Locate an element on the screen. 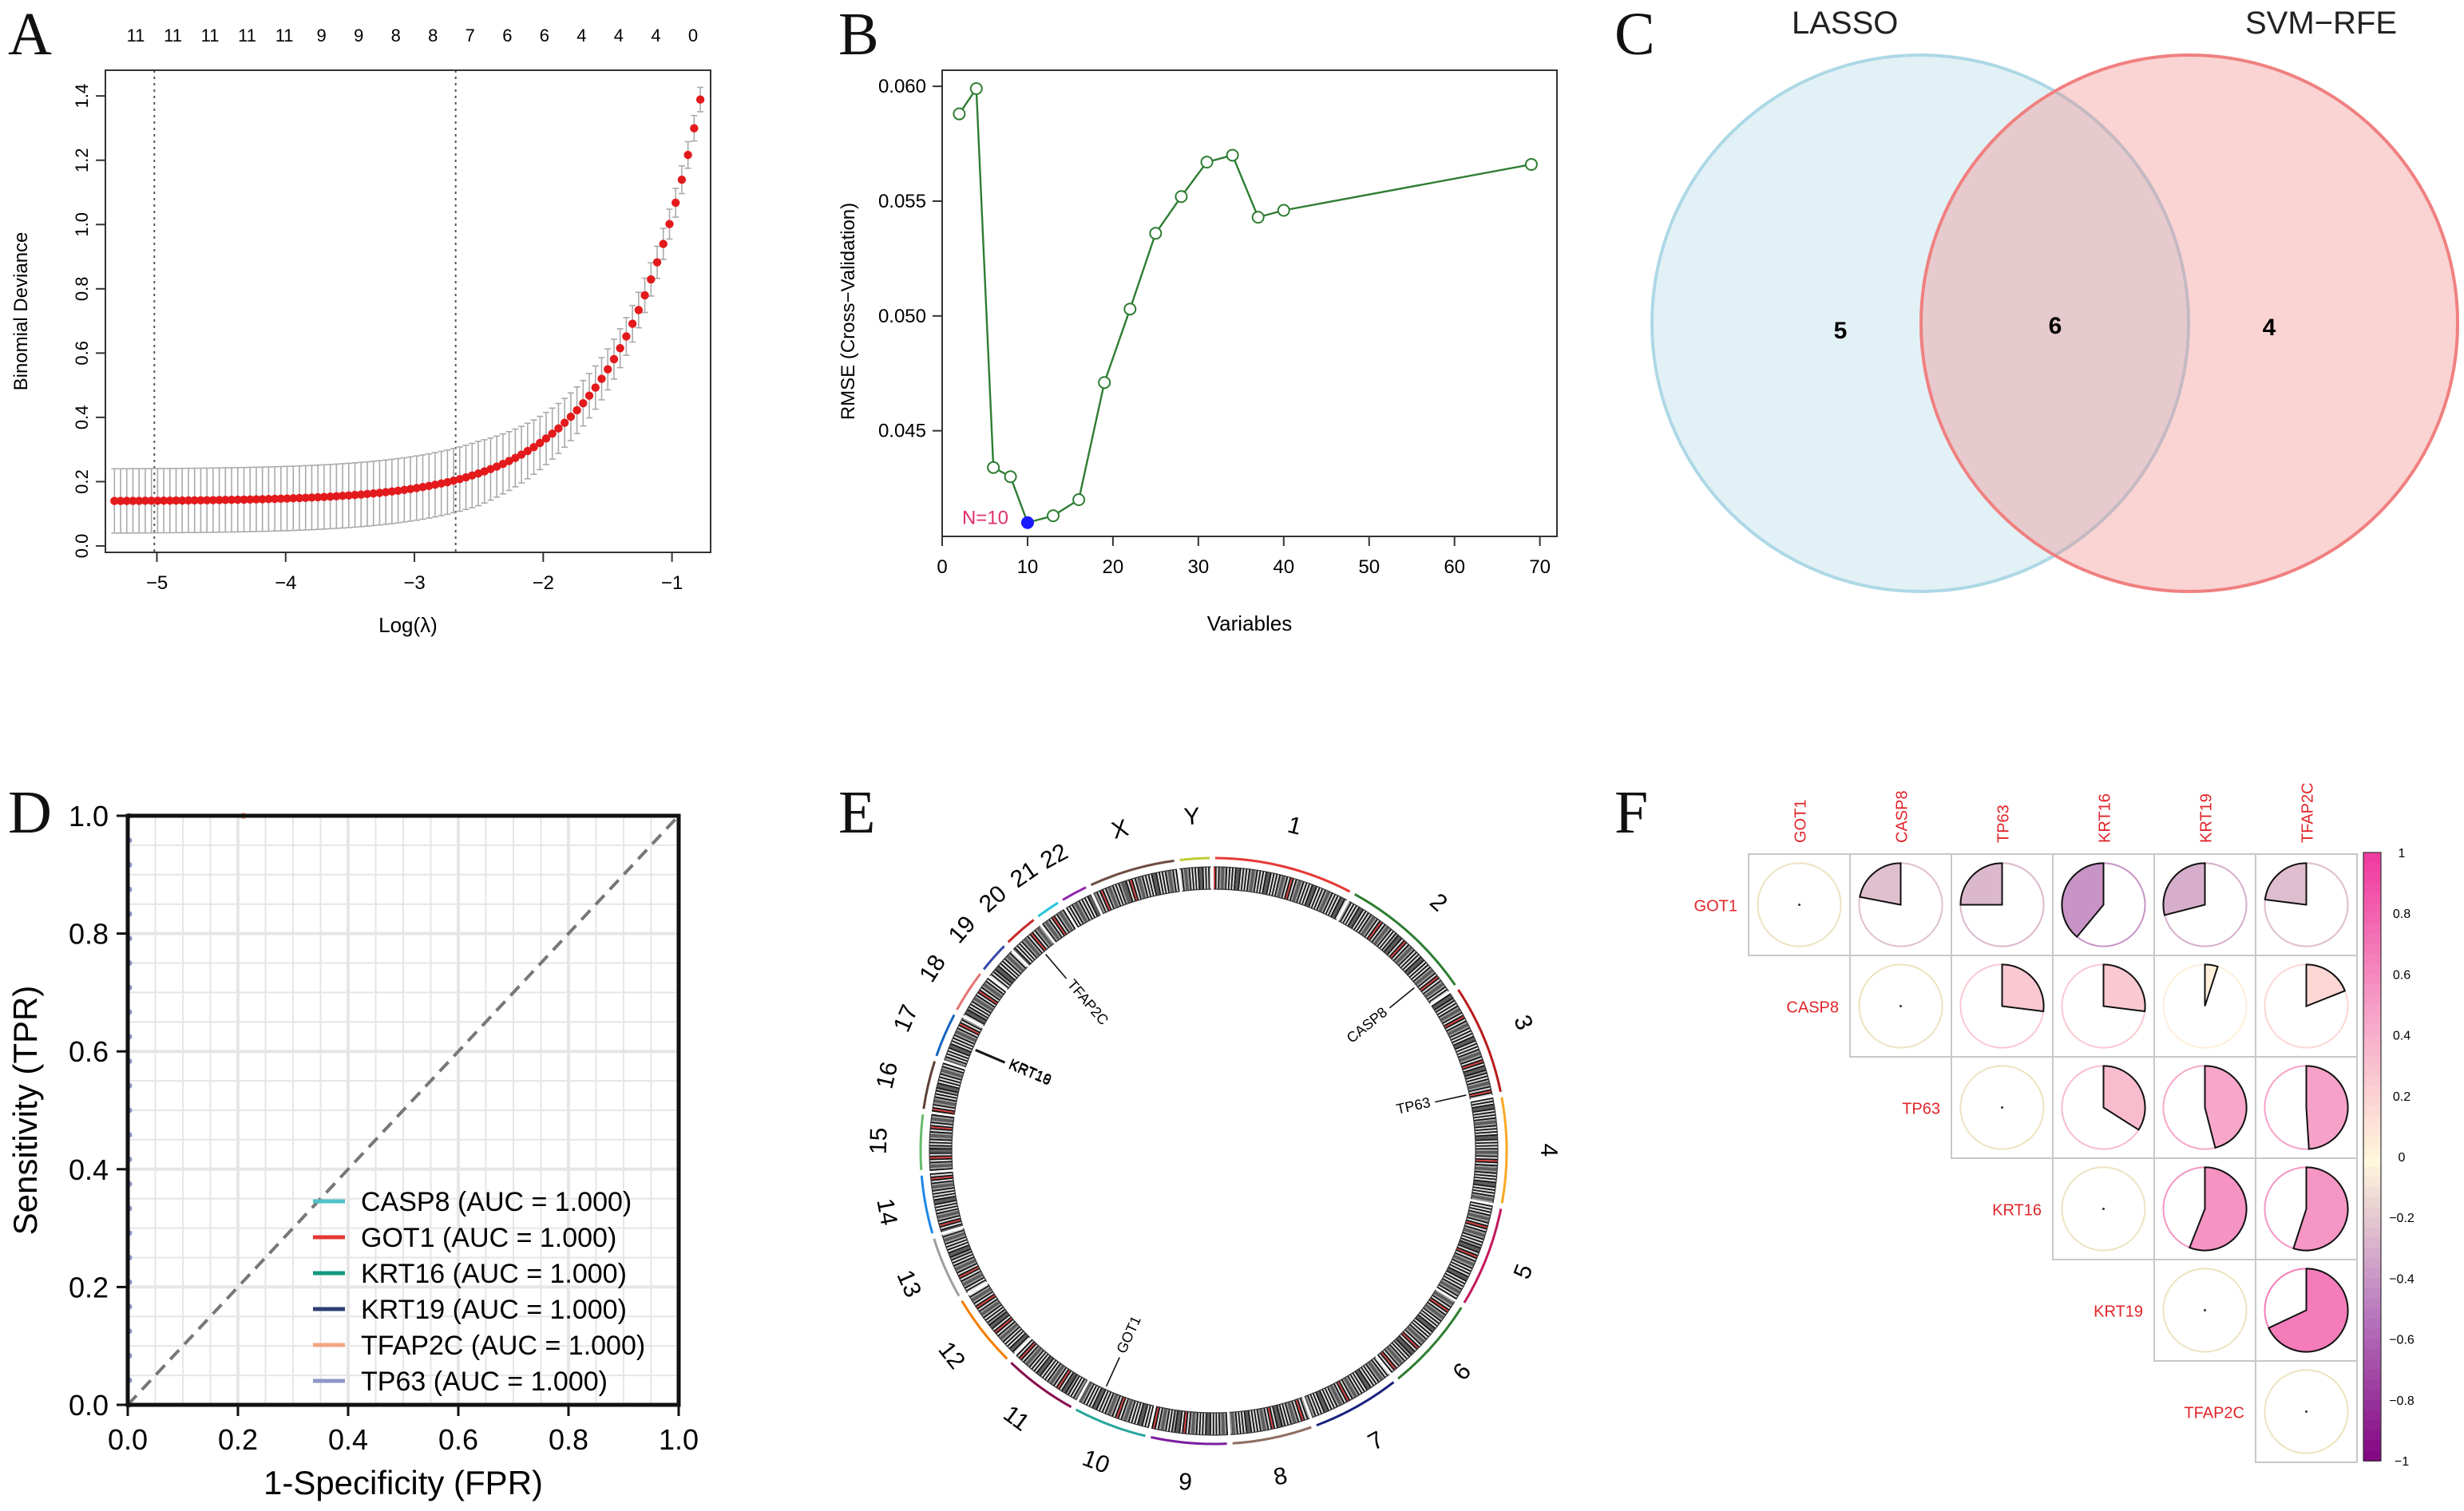 The height and width of the screenshot is (1511, 2464). top-axis-label: 4 is located at coordinates (581, 35).